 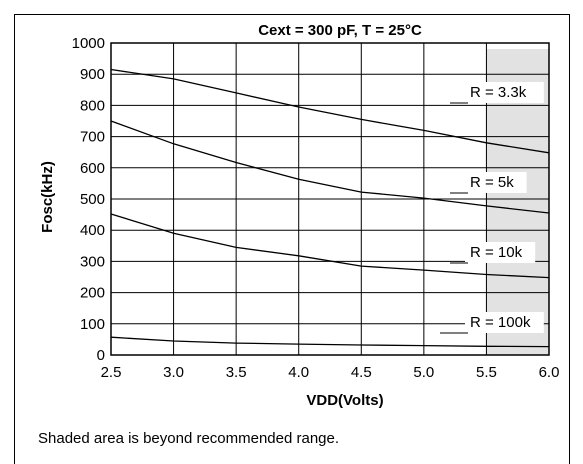 I want to click on y-tick-label-4: 400, so click(x=92, y=230).